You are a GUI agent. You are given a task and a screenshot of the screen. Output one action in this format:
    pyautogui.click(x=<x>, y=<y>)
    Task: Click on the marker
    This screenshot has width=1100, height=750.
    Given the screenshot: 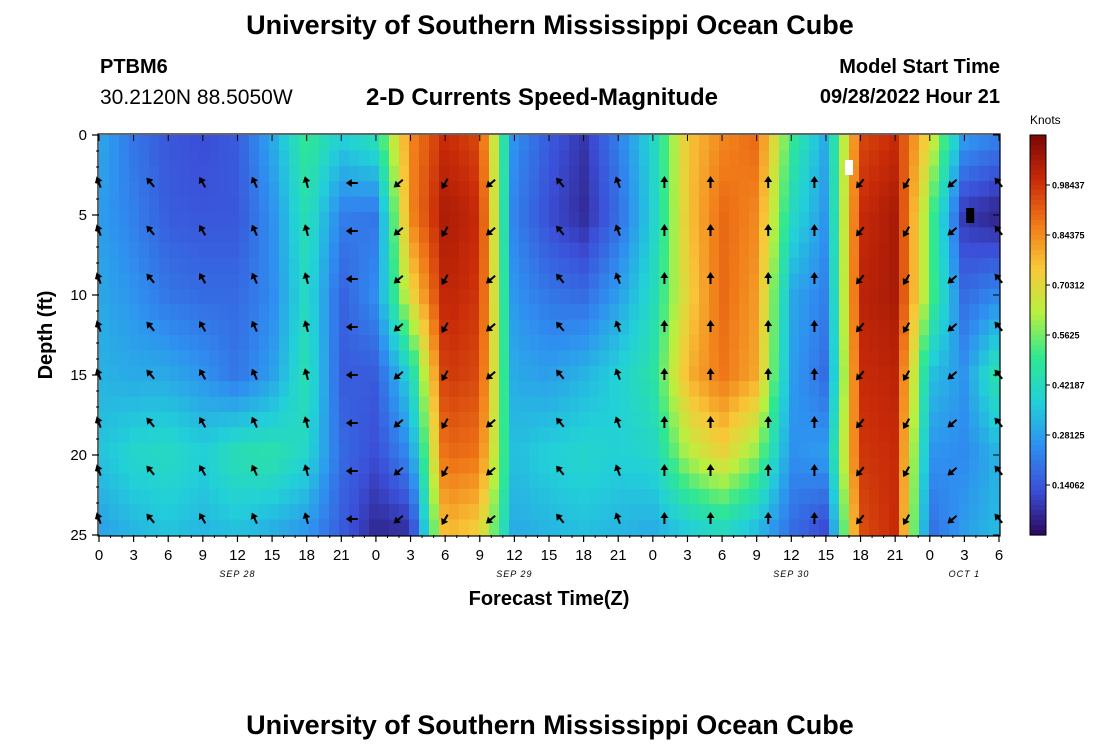 What is the action you would take?
    pyautogui.click(x=970, y=215)
    